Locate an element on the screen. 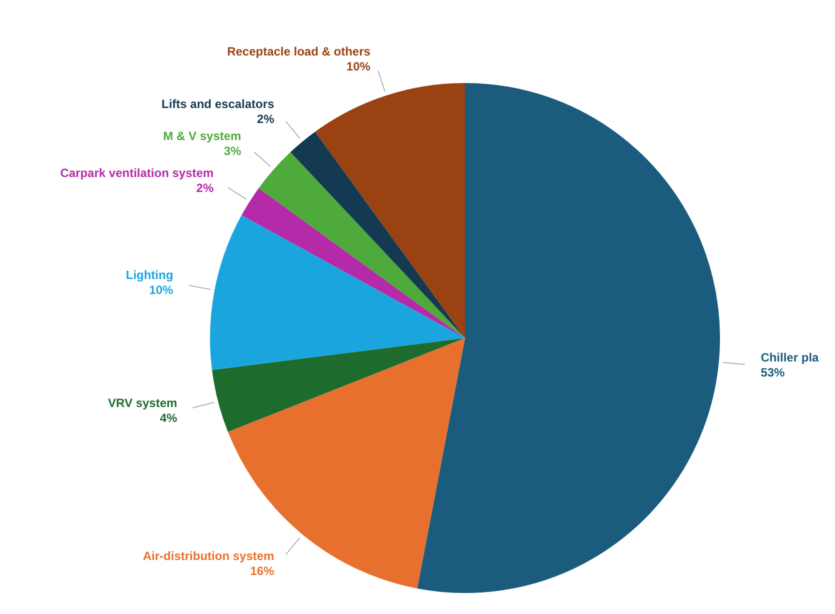 The image size is (835, 614). slice-label: VRV system is located at coordinates (143, 403).